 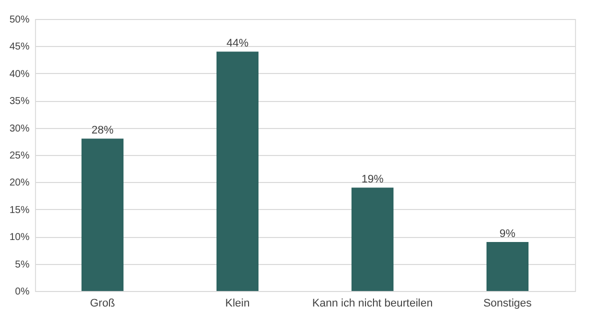 What do you see at coordinates (19, 102) in the screenshot?
I see `y-tick-label: 35%` at bounding box center [19, 102].